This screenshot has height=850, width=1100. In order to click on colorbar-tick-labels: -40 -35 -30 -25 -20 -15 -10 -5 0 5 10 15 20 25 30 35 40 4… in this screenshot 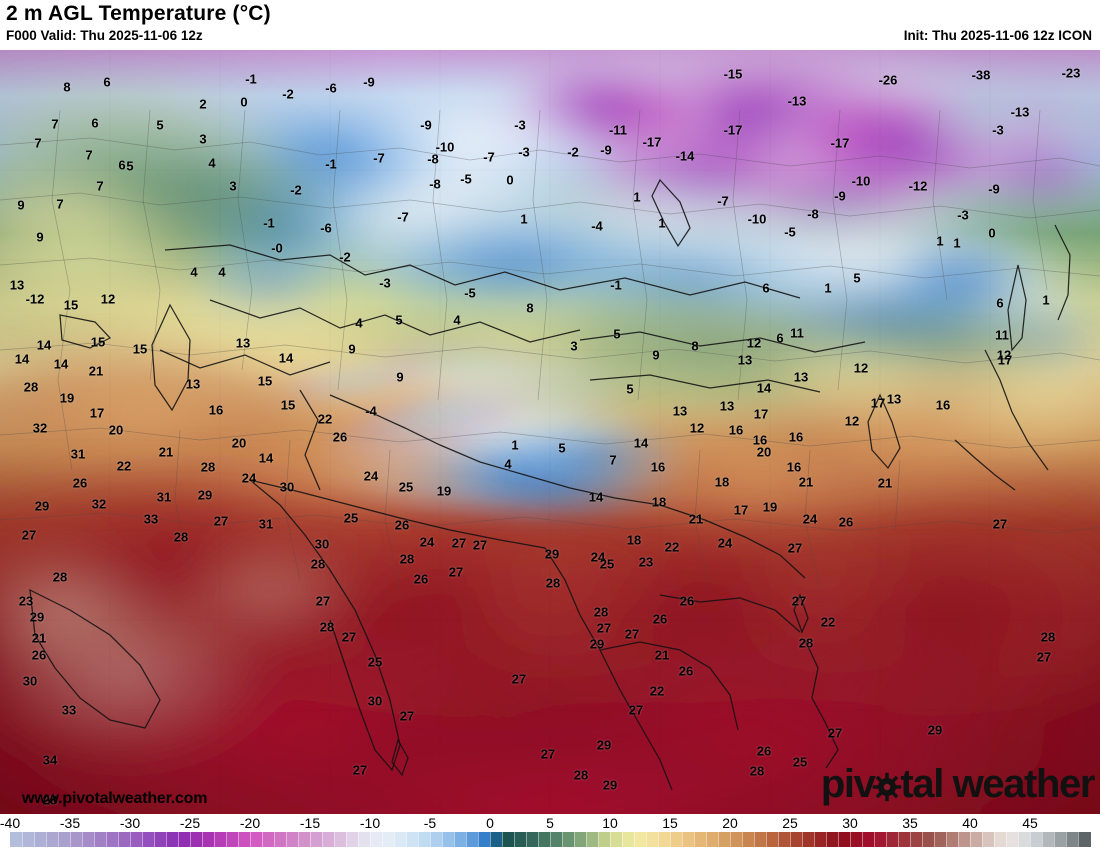, I will do `click(550, 823)`.